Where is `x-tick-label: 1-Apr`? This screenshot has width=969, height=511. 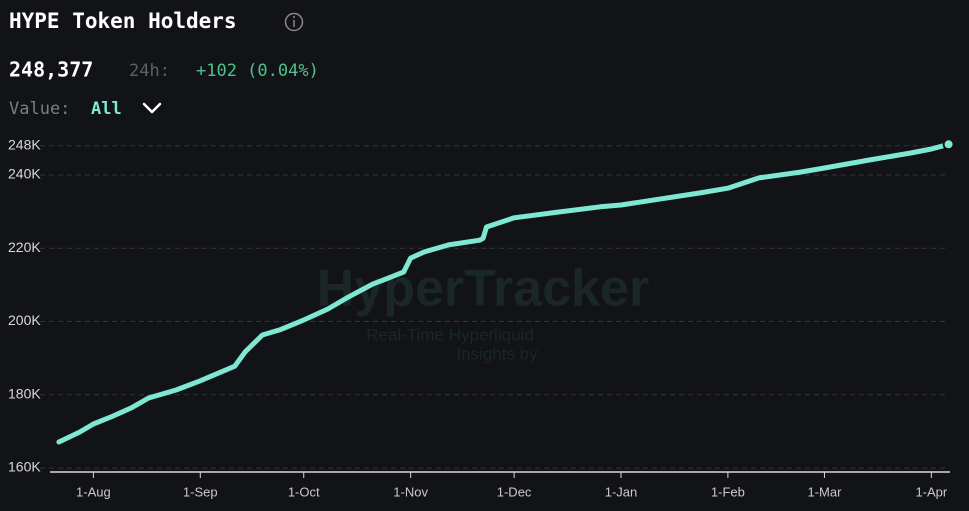 x-tick-label: 1-Apr is located at coordinates (931, 491).